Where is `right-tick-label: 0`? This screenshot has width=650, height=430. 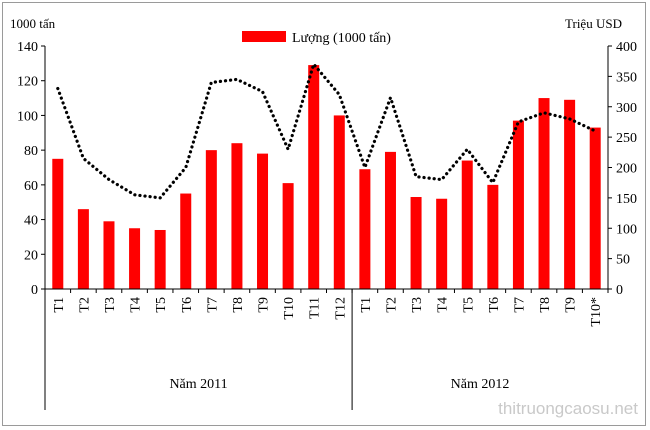
right-tick-label: 0 is located at coordinates (619, 290).